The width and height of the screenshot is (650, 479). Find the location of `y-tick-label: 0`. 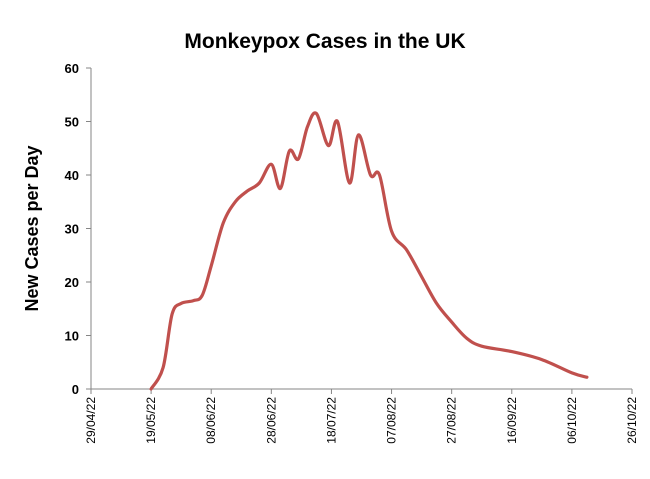

y-tick-label: 0 is located at coordinates (75, 389).